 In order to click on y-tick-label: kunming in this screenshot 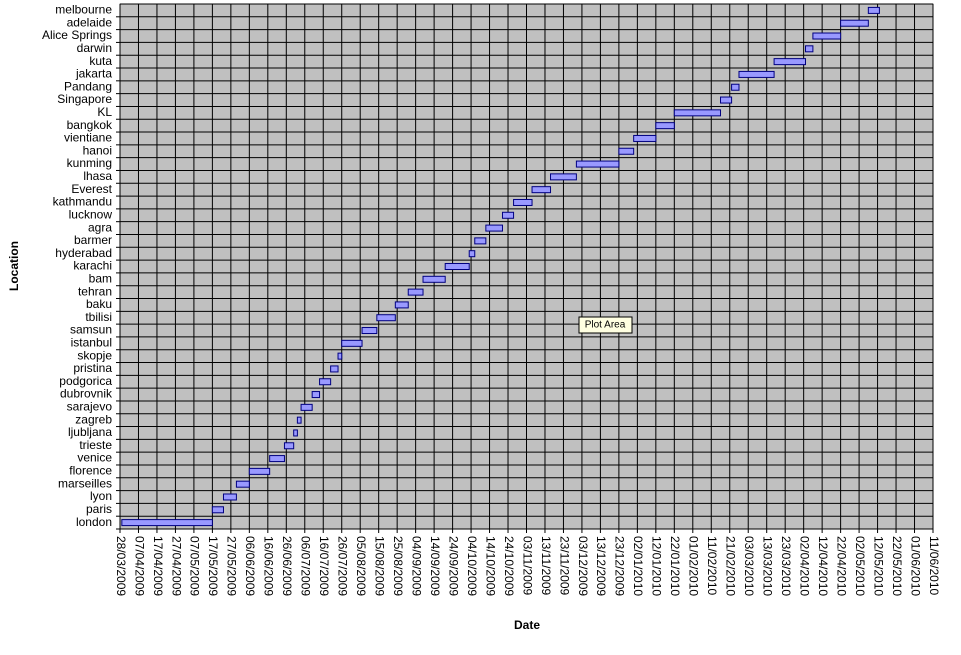, I will do `click(89, 163)`.